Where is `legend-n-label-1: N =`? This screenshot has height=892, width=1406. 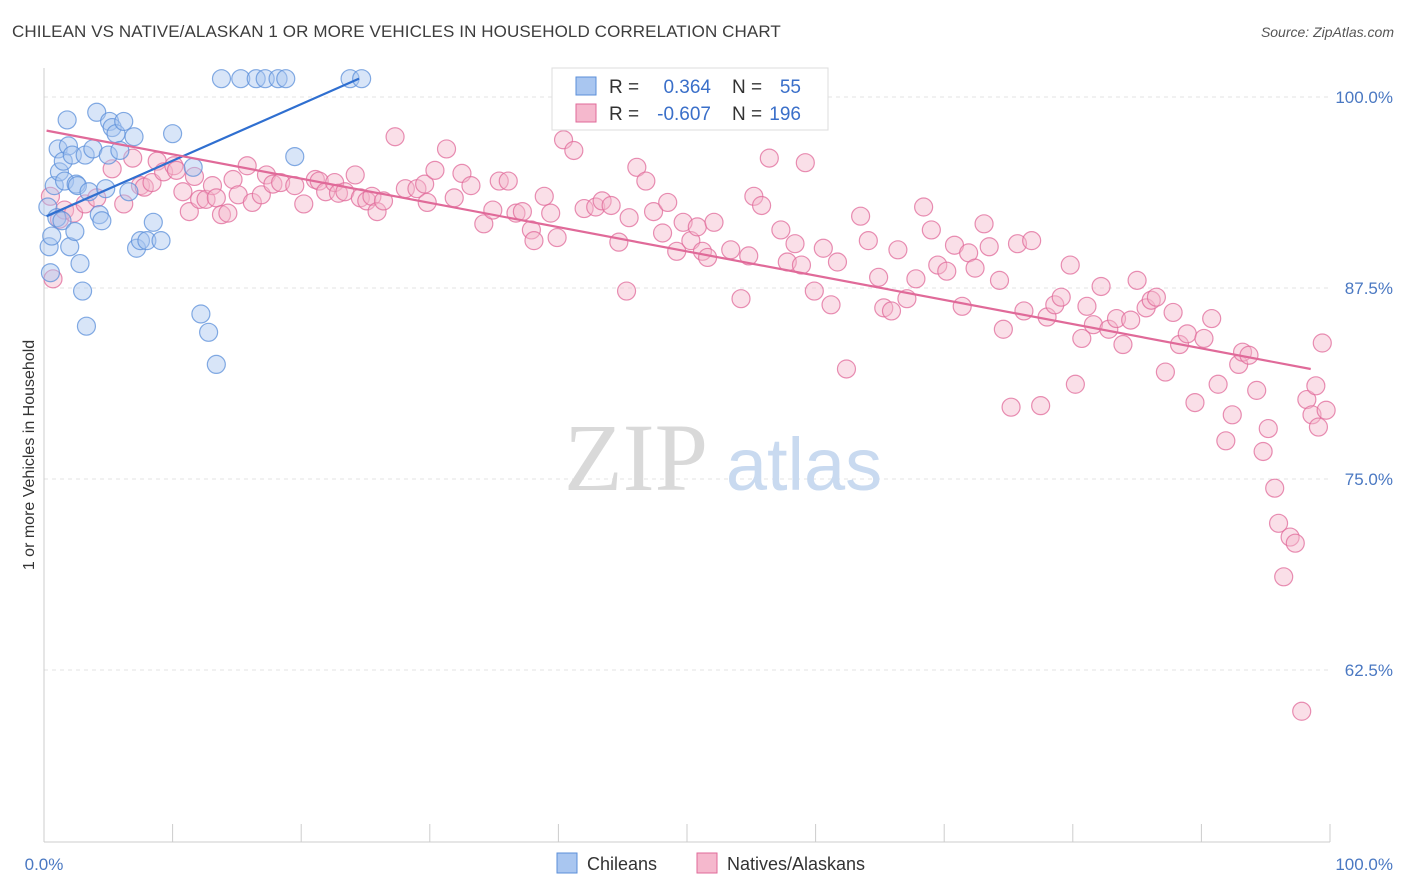
legend-n-label-1: N = is located at coordinates (747, 87).